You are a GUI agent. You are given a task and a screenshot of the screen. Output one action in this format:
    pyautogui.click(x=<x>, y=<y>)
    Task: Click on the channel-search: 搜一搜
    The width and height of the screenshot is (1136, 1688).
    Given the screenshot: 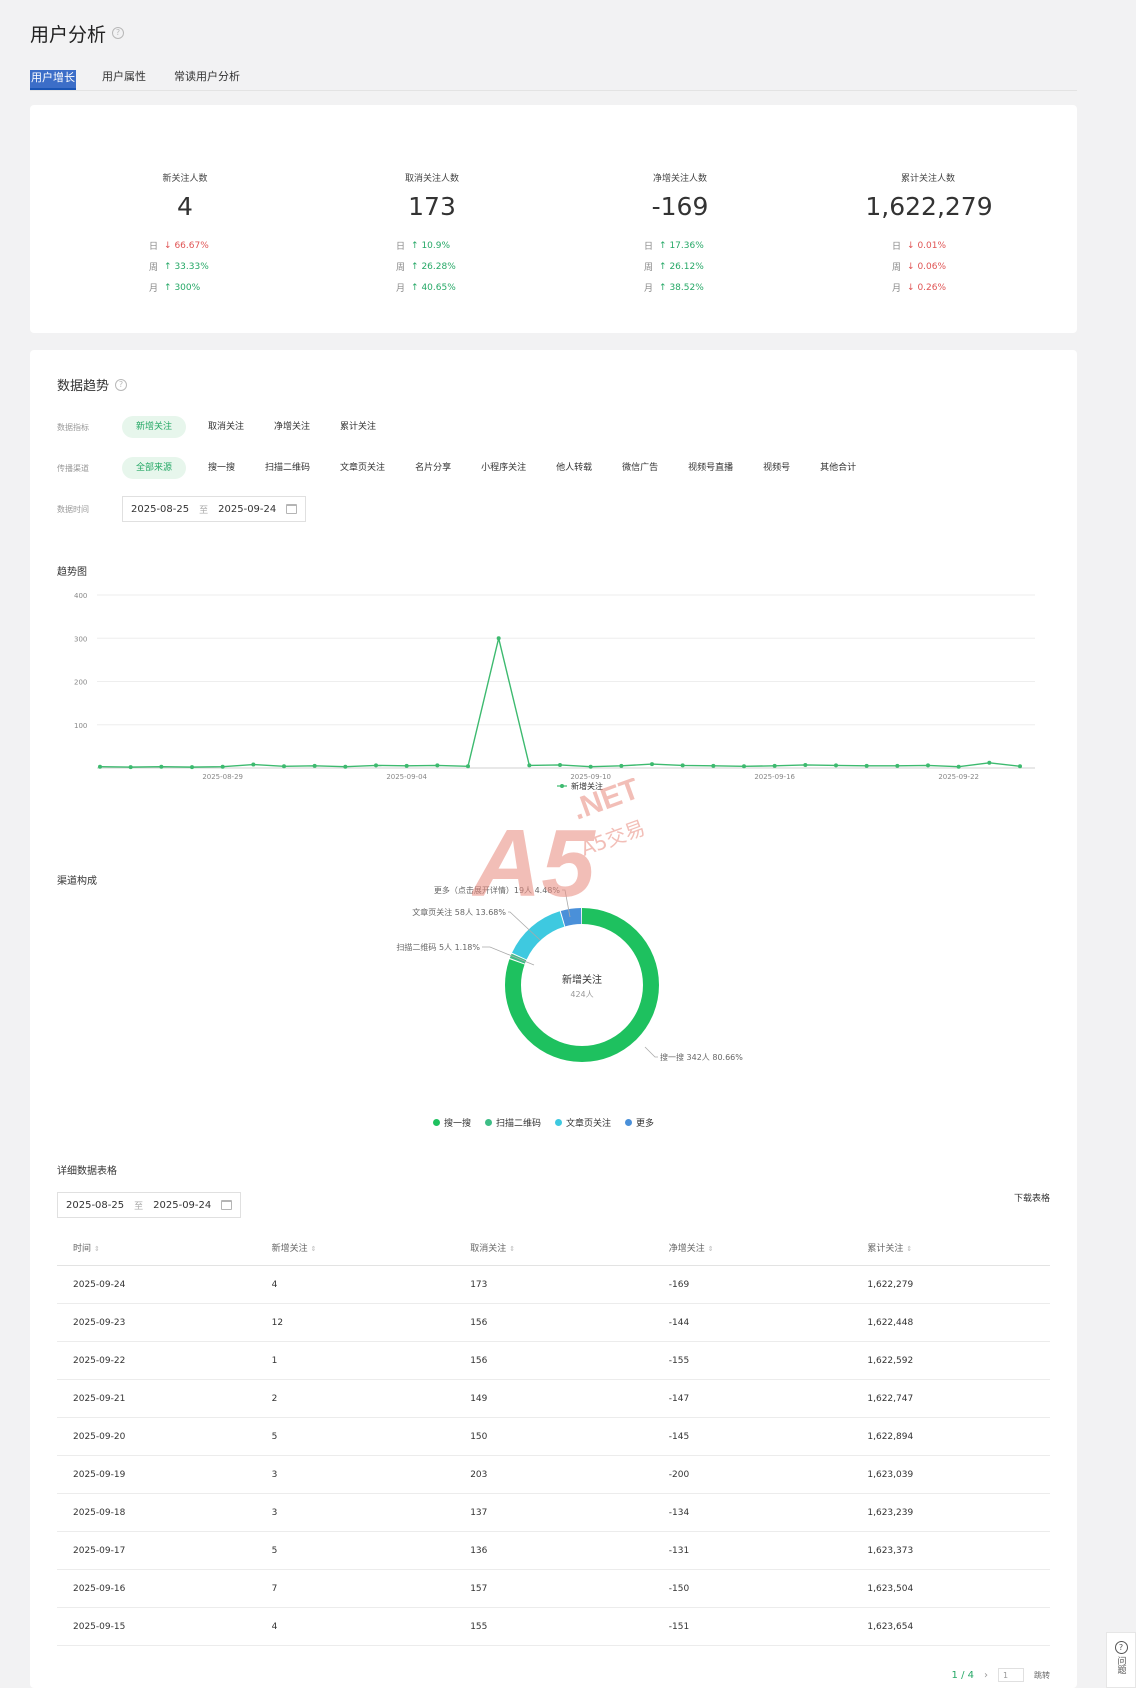 What is the action you would take?
    pyautogui.click(x=222, y=468)
    